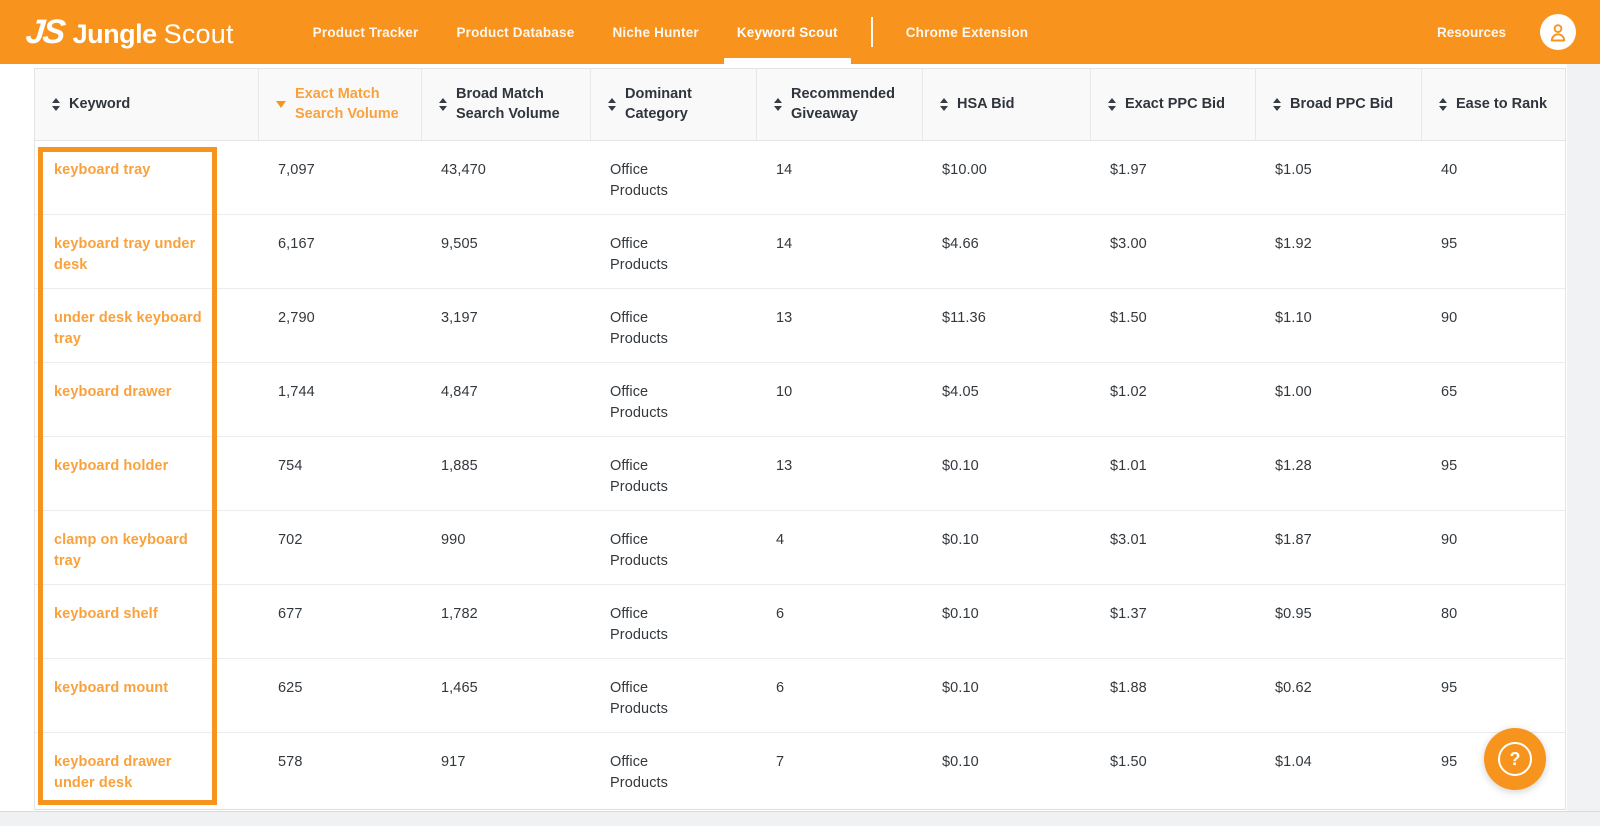 Image resolution: width=1600 pixels, height=826 pixels. Describe the element at coordinates (1449, 688) in the screenshot. I see `cell-ease-to-rank: 95` at that location.